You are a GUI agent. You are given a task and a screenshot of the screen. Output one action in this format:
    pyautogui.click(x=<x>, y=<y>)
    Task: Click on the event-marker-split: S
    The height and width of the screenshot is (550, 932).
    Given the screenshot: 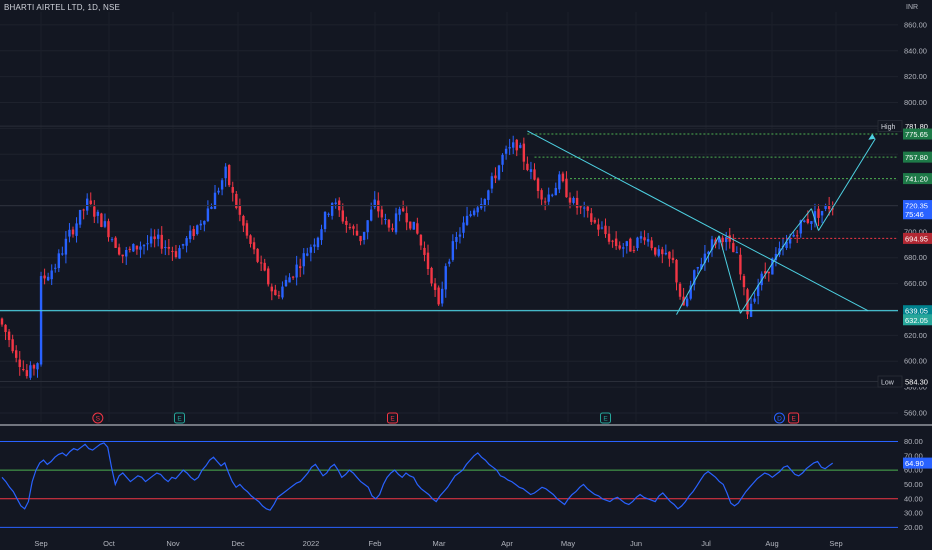 What is the action you would take?
    pyautogui.click(x=98, y=418)
    